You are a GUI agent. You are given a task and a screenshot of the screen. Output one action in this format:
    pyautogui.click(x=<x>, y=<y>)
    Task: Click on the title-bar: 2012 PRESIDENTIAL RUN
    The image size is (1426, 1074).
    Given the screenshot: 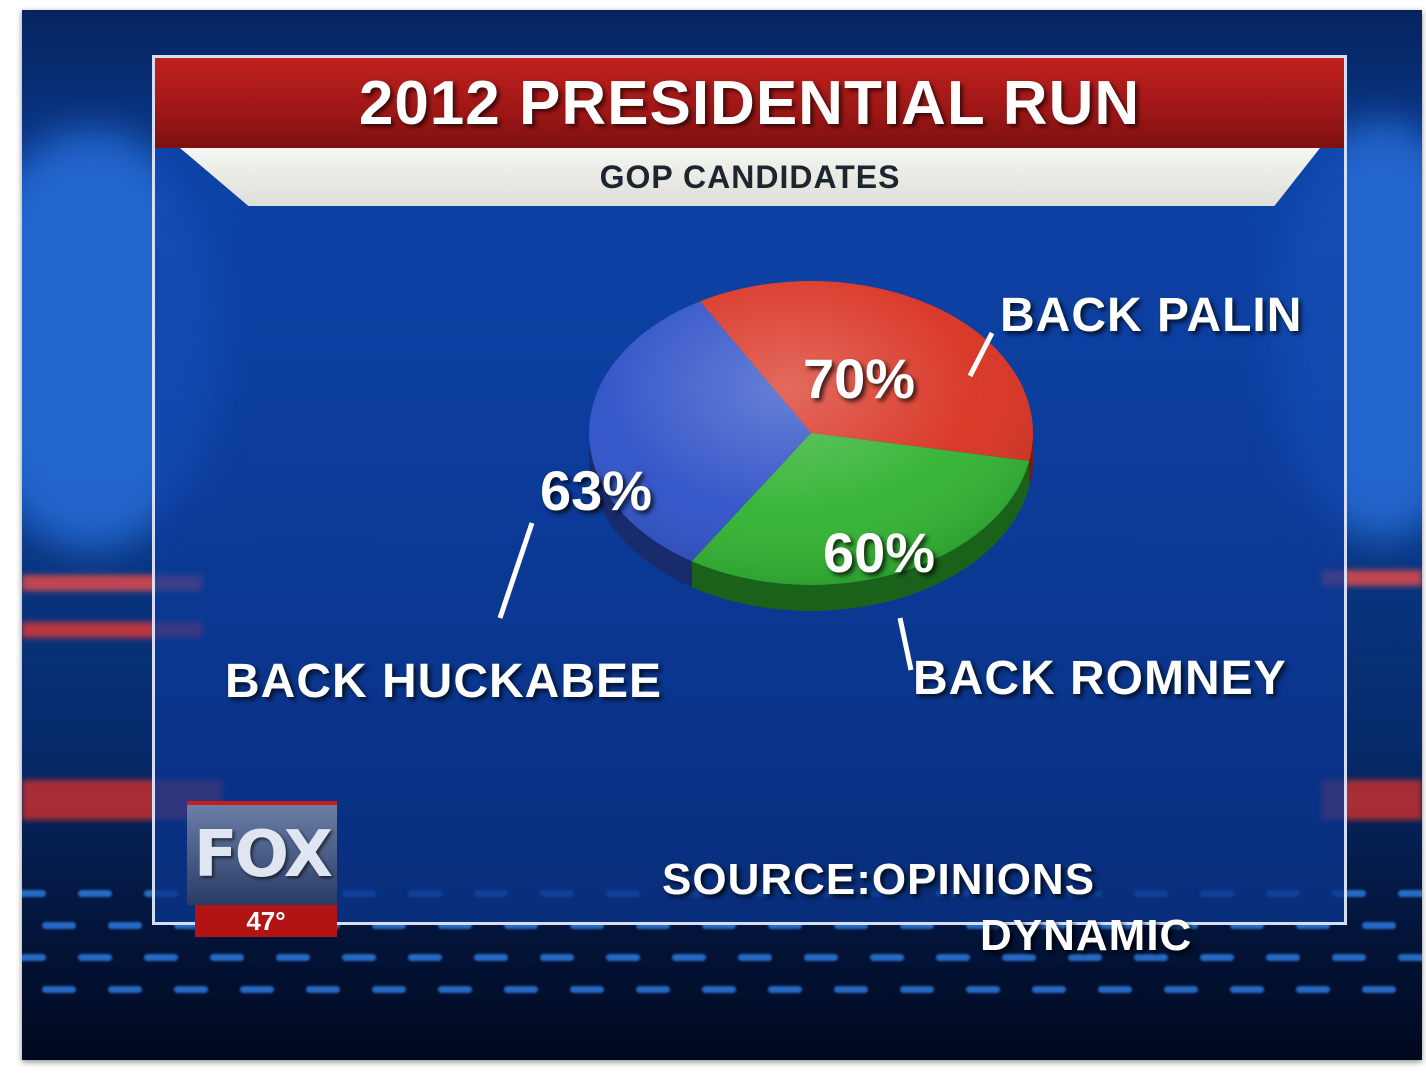 What is the action you would take?
    pyautogui.click(x=749, y=103)
    